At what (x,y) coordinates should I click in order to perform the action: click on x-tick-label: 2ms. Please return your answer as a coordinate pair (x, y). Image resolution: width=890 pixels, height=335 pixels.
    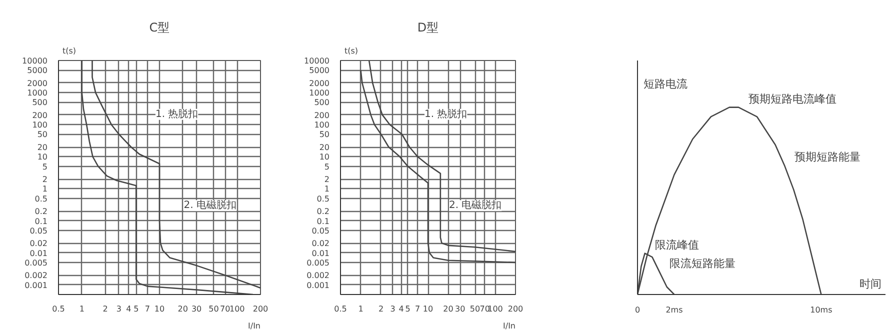
    Looking at the image, I should click on (674, 310).